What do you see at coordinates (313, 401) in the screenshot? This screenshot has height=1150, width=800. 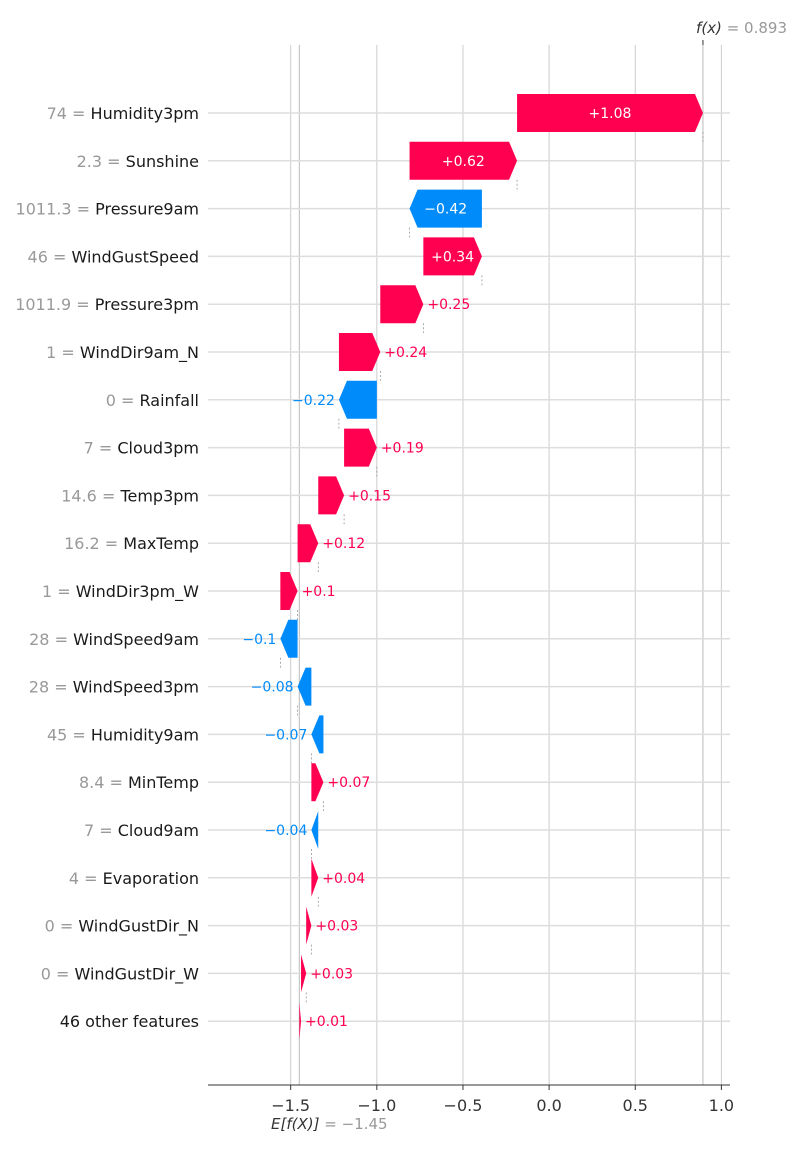 I see `contribution-label: −0.22` at bounding box center [313, 401].